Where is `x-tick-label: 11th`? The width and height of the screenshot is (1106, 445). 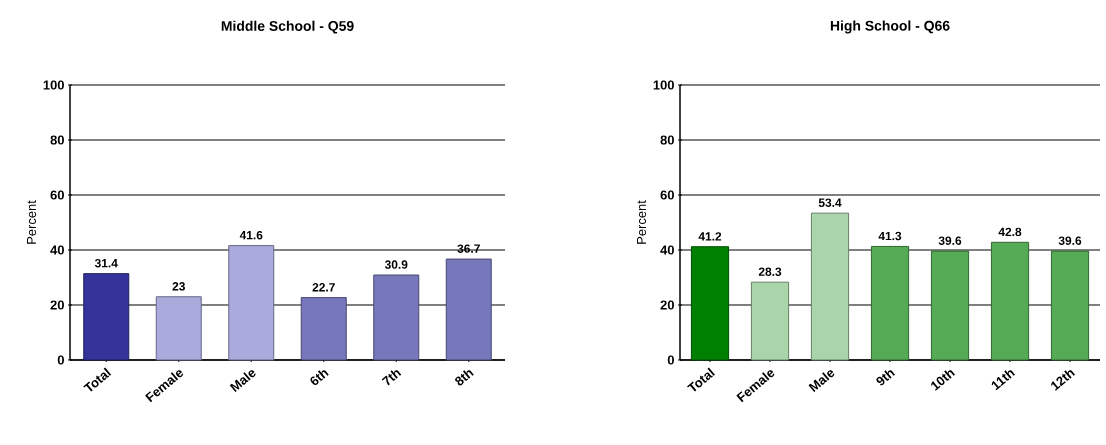 x-tick-label: 11th is located at coordinates (1003, 380).